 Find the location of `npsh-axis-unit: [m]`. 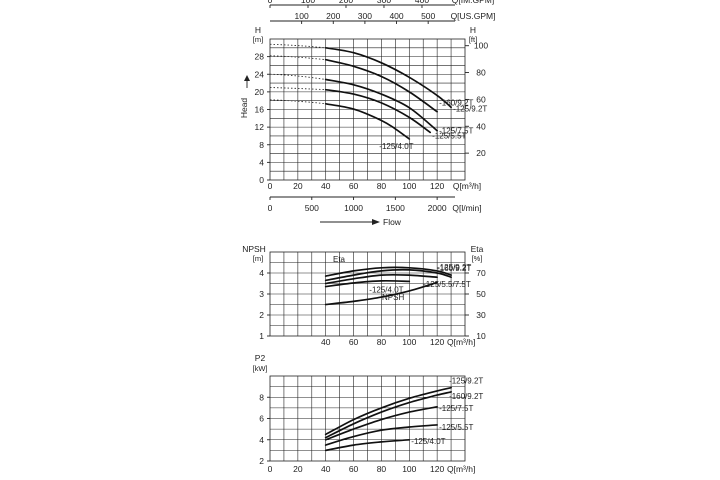

npsh-axis-unit: [m] is located at coordinates (258, 258).